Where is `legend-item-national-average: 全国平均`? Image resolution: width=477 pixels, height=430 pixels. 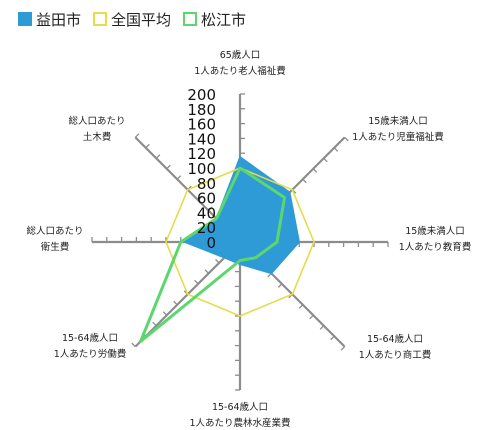 legend-item-national-average: 全国平均 is located at coordinates (132, 19).